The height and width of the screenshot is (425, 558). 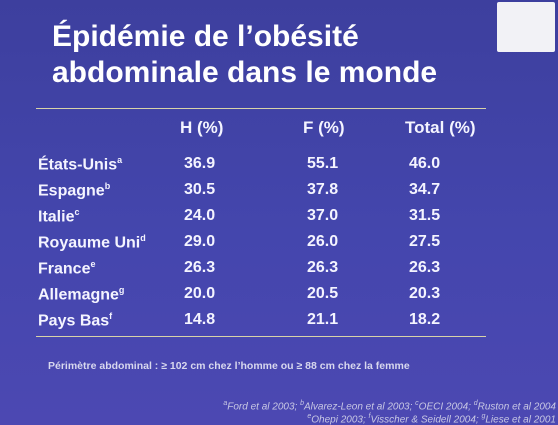 What do you see at coordinates (426, 419) in the screenshot?
I see `reference: Visscher & Seidell 2004;` at bounding box center [426, 419].